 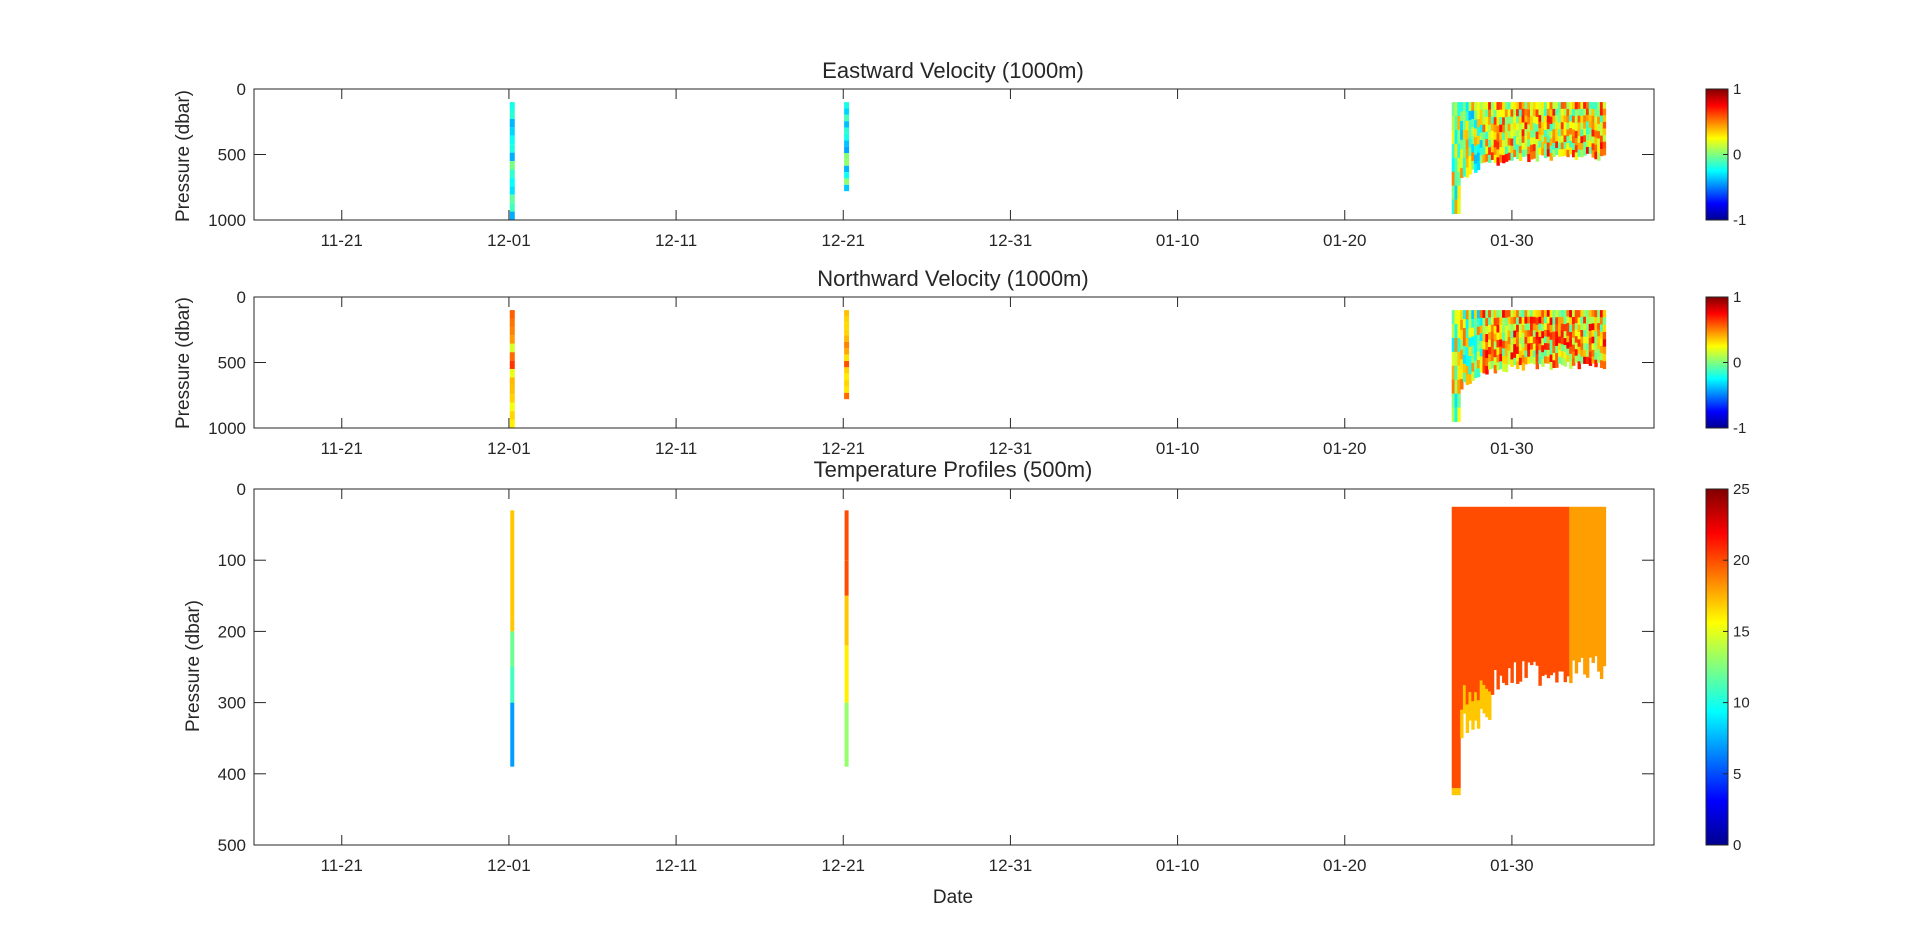 What do you see at coordinates (1737, 845) in the screenshot?
I see `colorbar-tick-label: 0` at bounding box center [1737, 845].